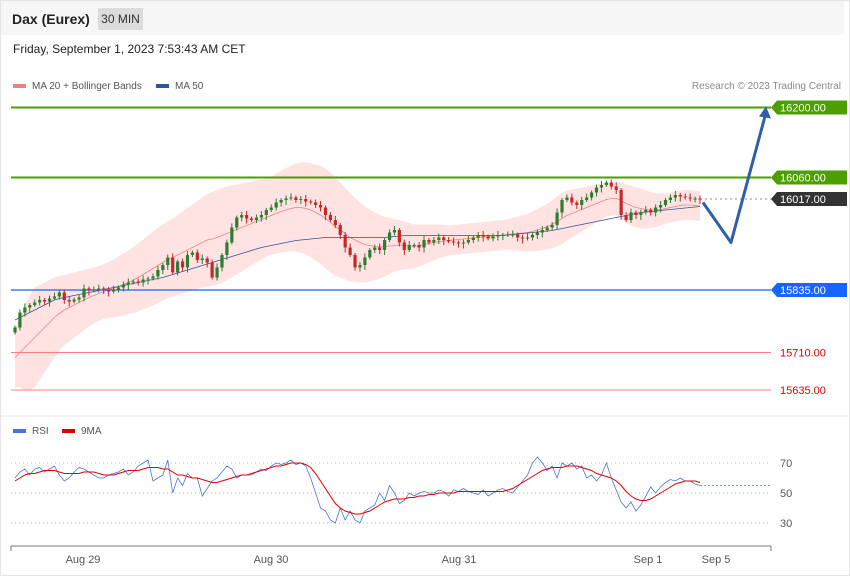  Describe the element at coordinates (459, 560) in the screenshot. I see `x-tick-label: Aug 31` at that location.